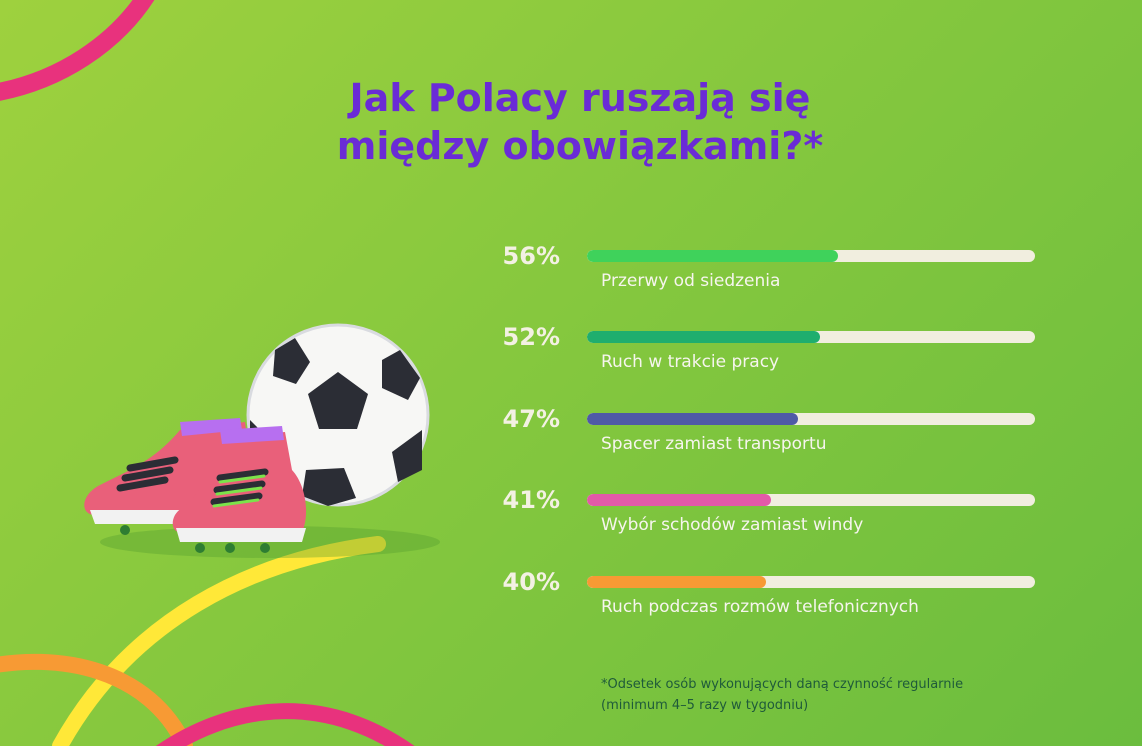 The height and width of the screenshot is (746, 1142). I want to click on bar-row: 56% Przerwy od siedzenia, so click(770, 272).